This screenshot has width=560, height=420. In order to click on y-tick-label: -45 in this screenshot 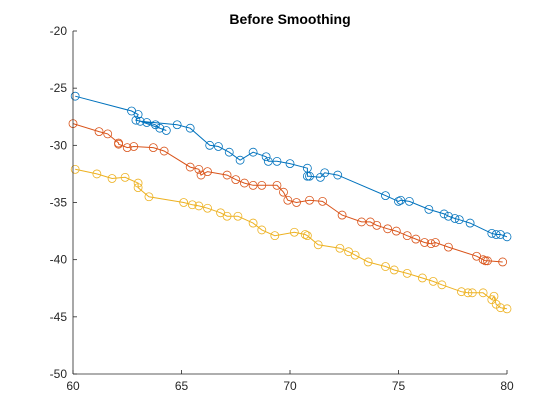, I will do `click(59, 317)`.